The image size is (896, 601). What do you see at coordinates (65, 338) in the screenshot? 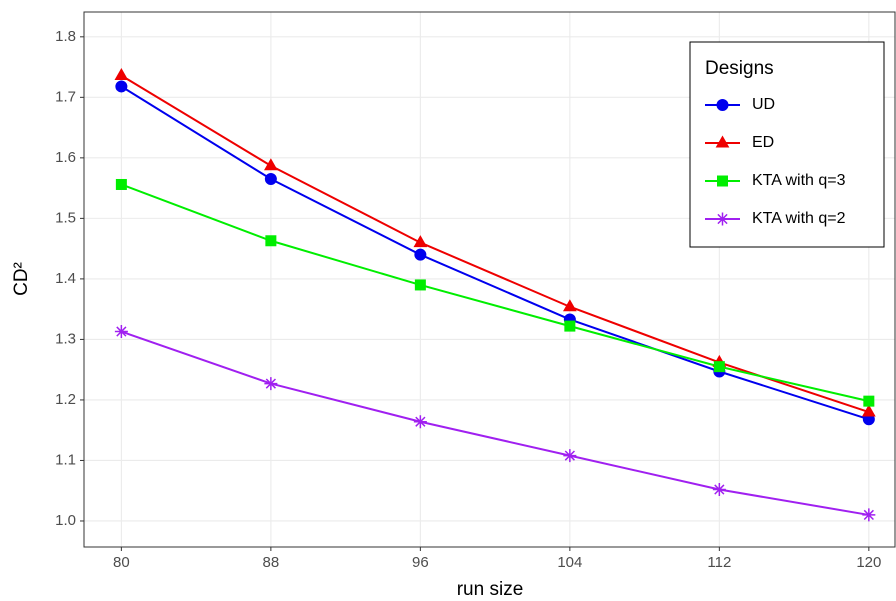
I see `y-tick-label: 1.3` at bounding box center [65, 338].